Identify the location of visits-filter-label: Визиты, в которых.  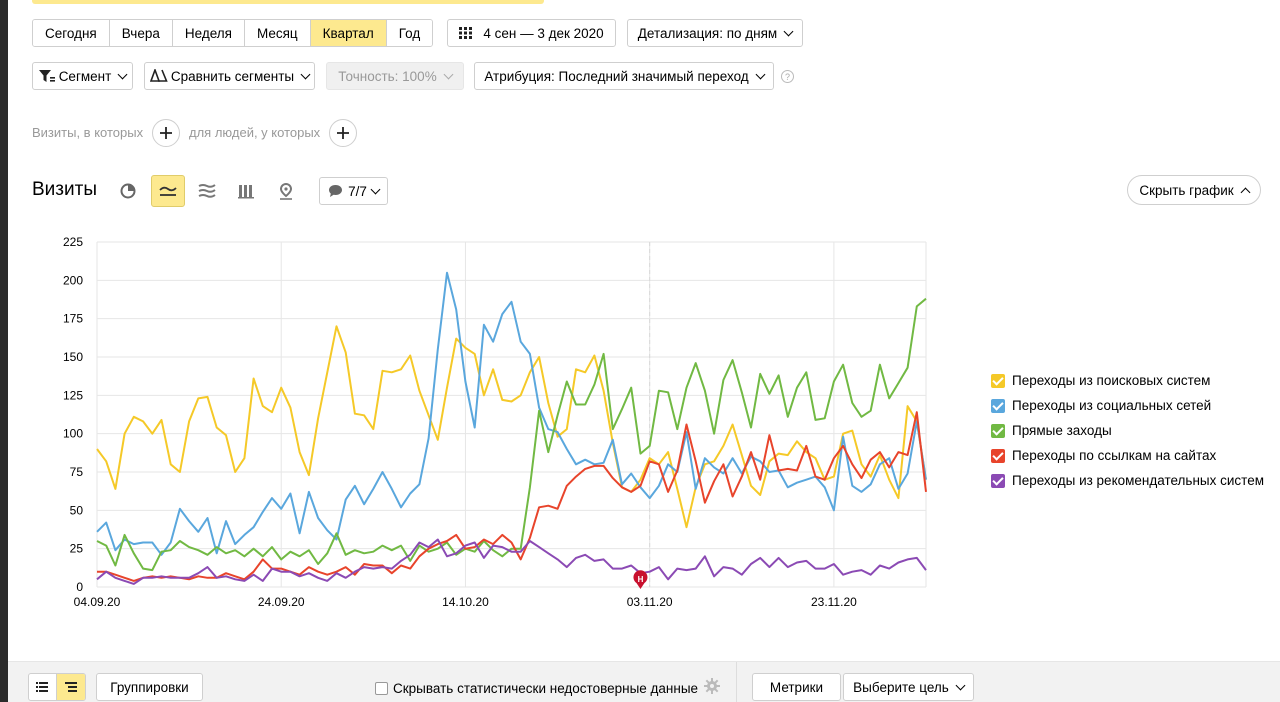
(88, 132).